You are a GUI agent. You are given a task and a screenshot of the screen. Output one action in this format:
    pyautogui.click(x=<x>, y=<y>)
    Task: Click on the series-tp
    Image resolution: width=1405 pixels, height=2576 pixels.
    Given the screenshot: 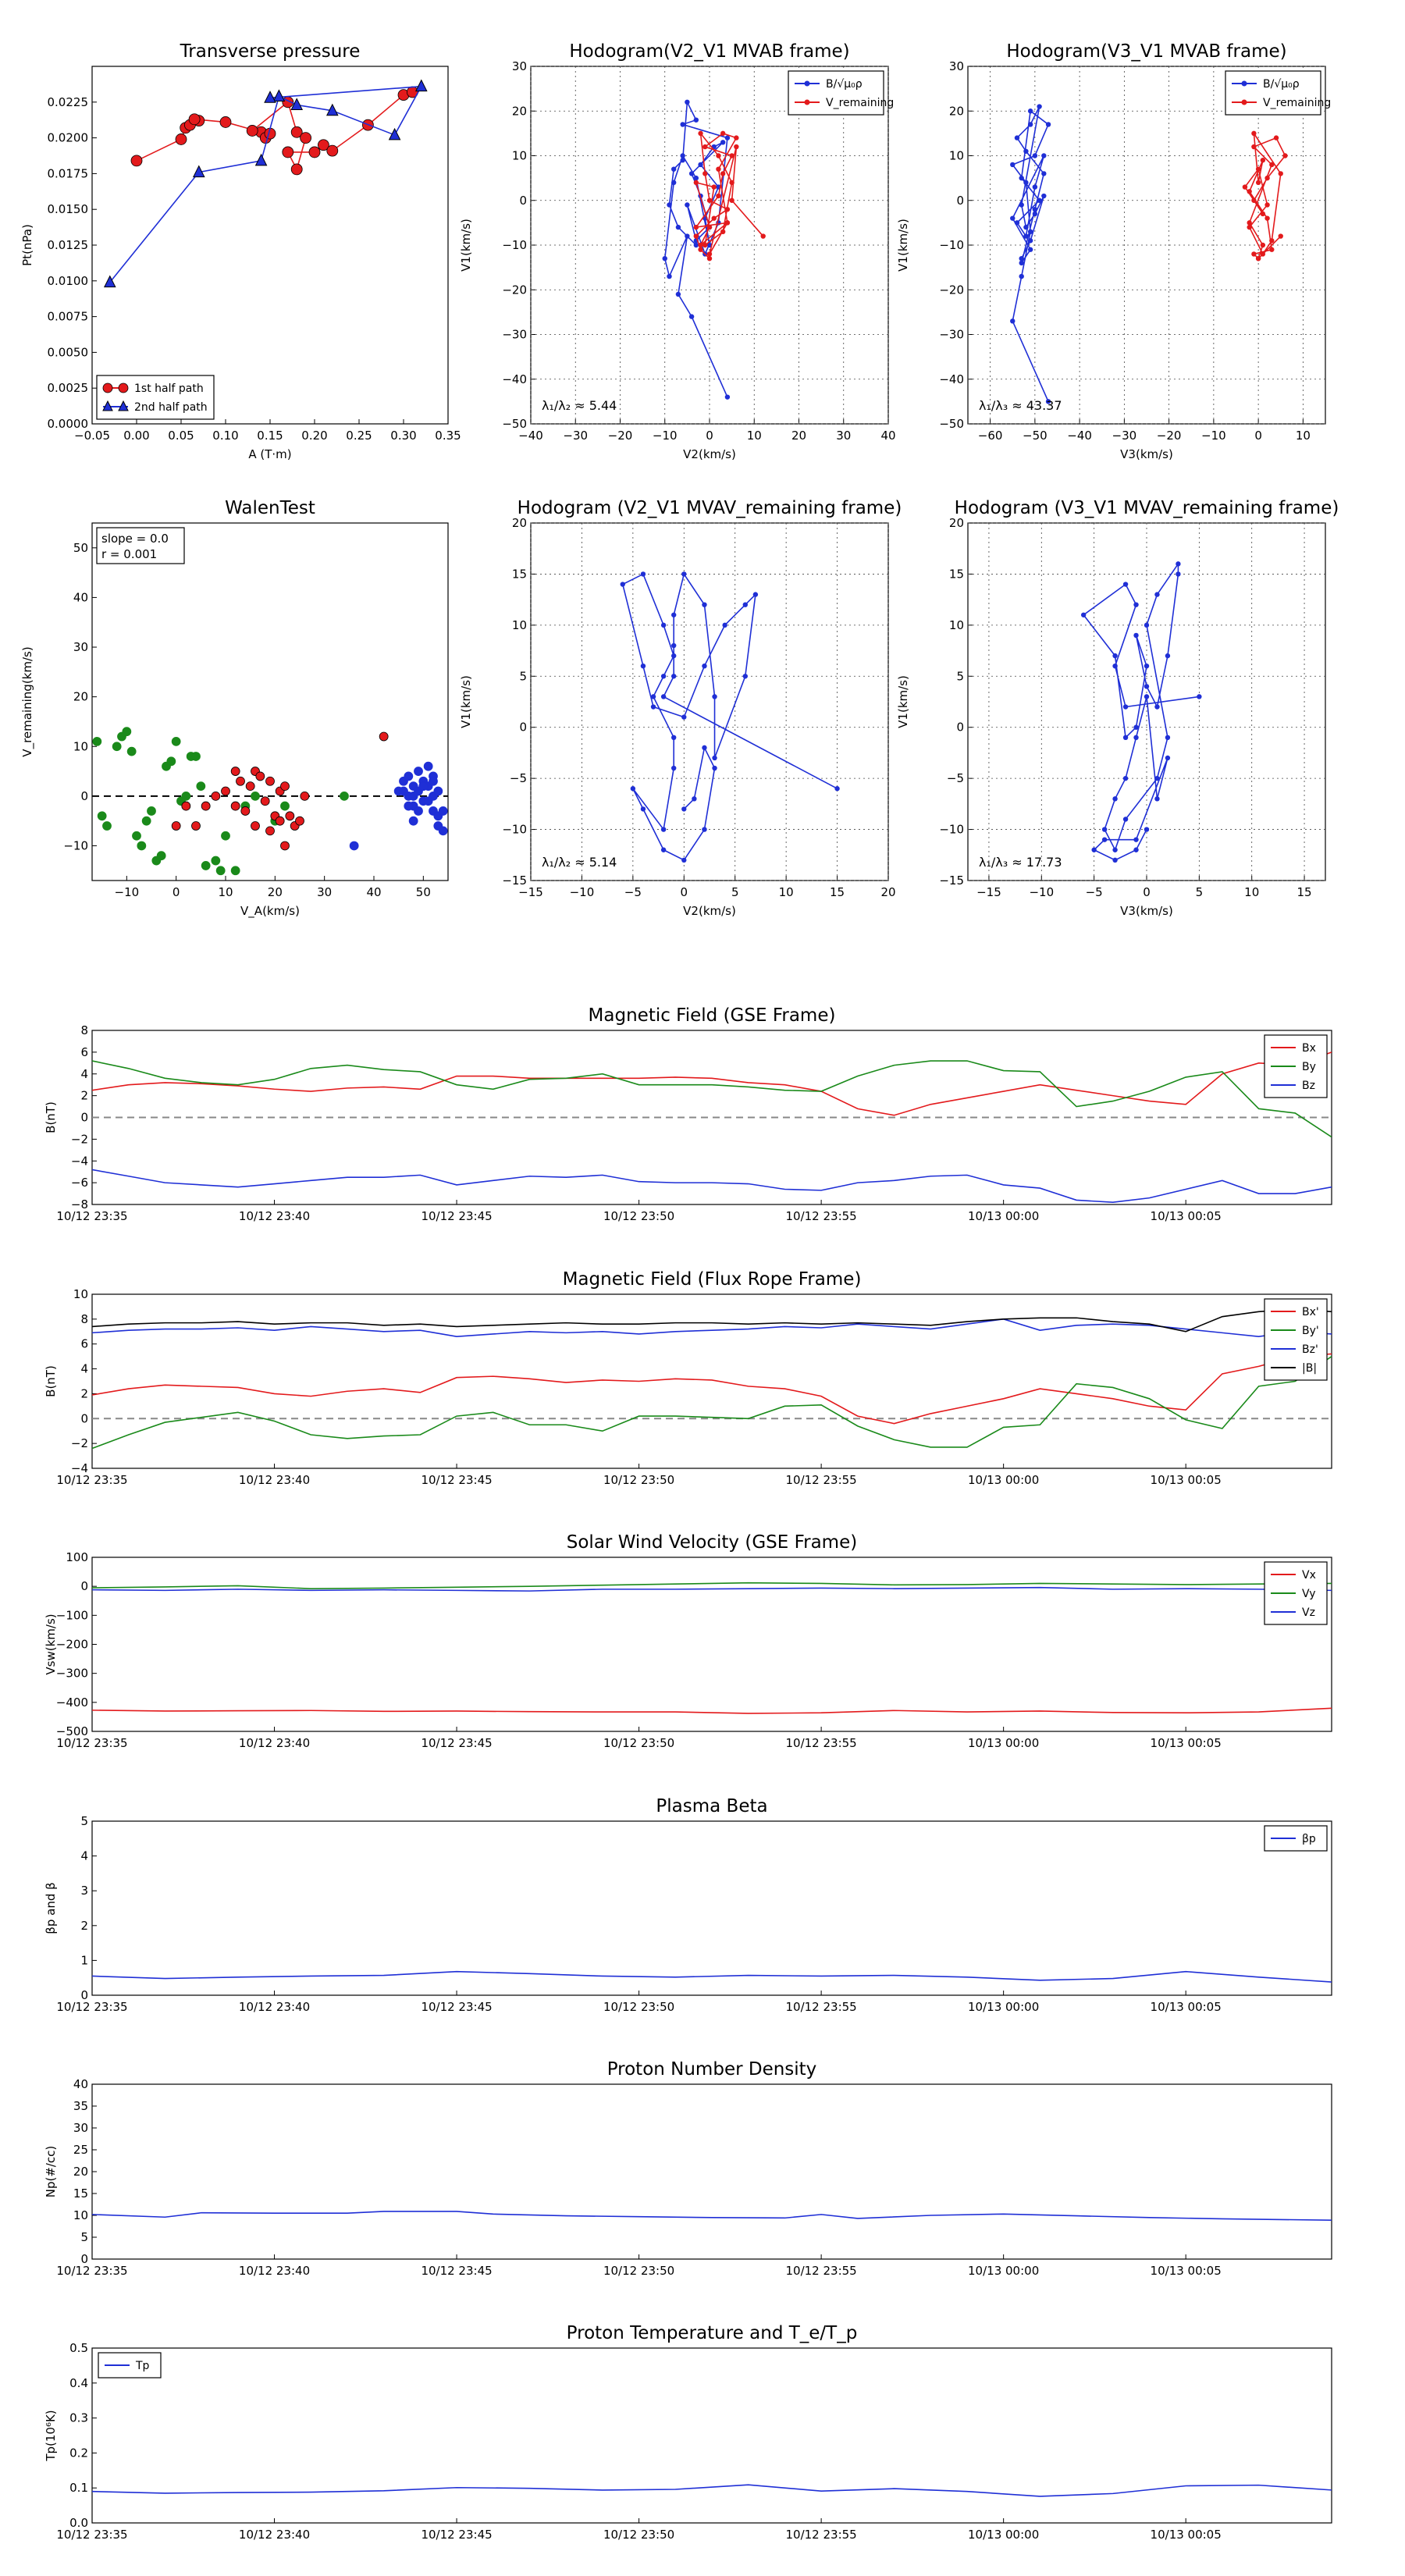 What is the action you would take?
    pyautogui.click(x=712, y=2490)
    